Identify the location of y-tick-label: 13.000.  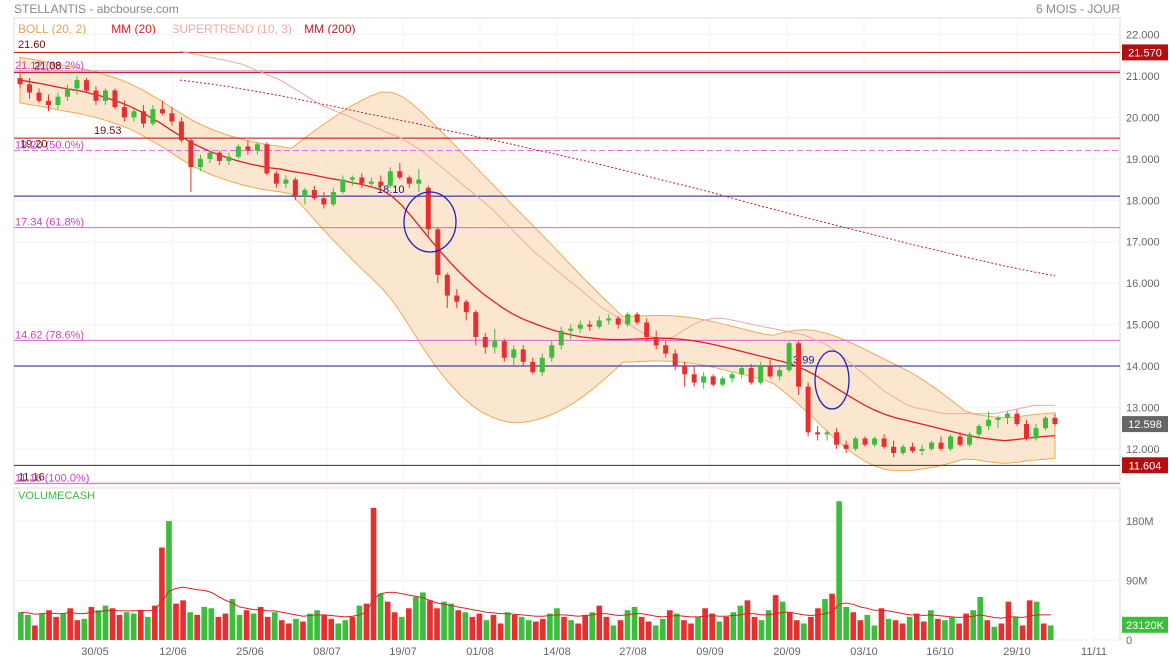
(1143, 408).